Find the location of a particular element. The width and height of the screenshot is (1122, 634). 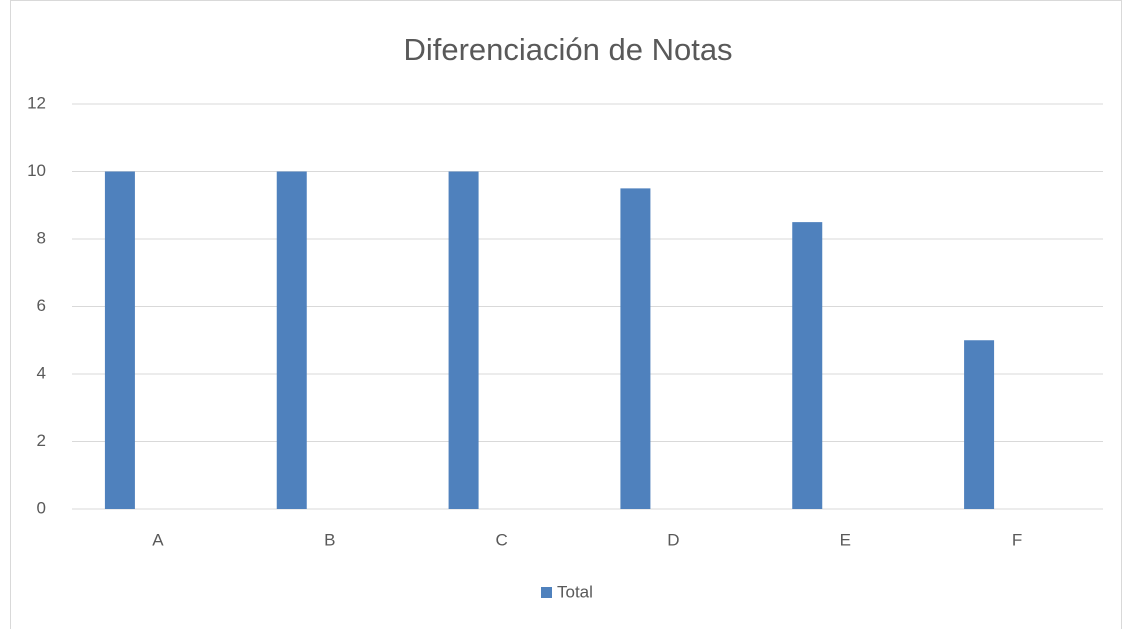

y-tick-label: 8 is located at coordinates (41, 237).